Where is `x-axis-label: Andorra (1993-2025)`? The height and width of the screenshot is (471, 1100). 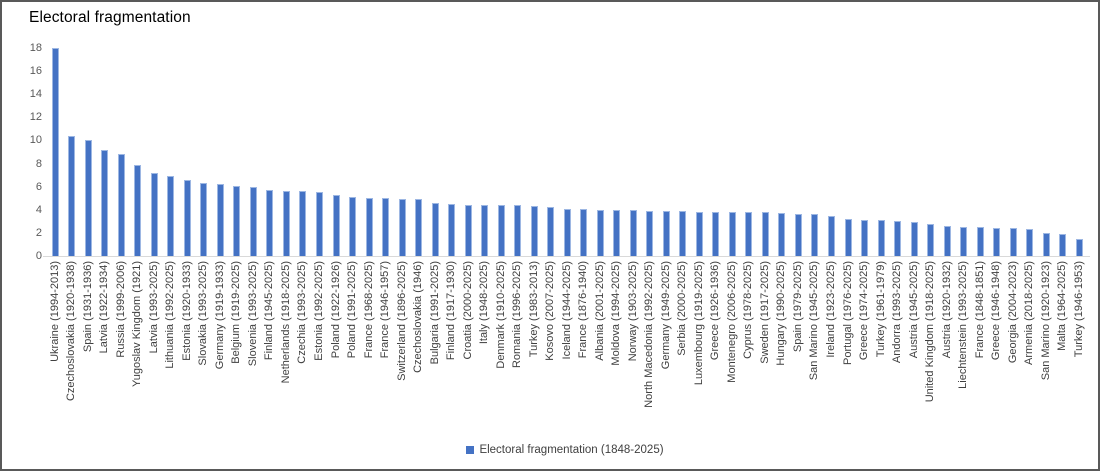 x-axis-label: Andorra (1993-2025) is located at coordinates (897, 312).